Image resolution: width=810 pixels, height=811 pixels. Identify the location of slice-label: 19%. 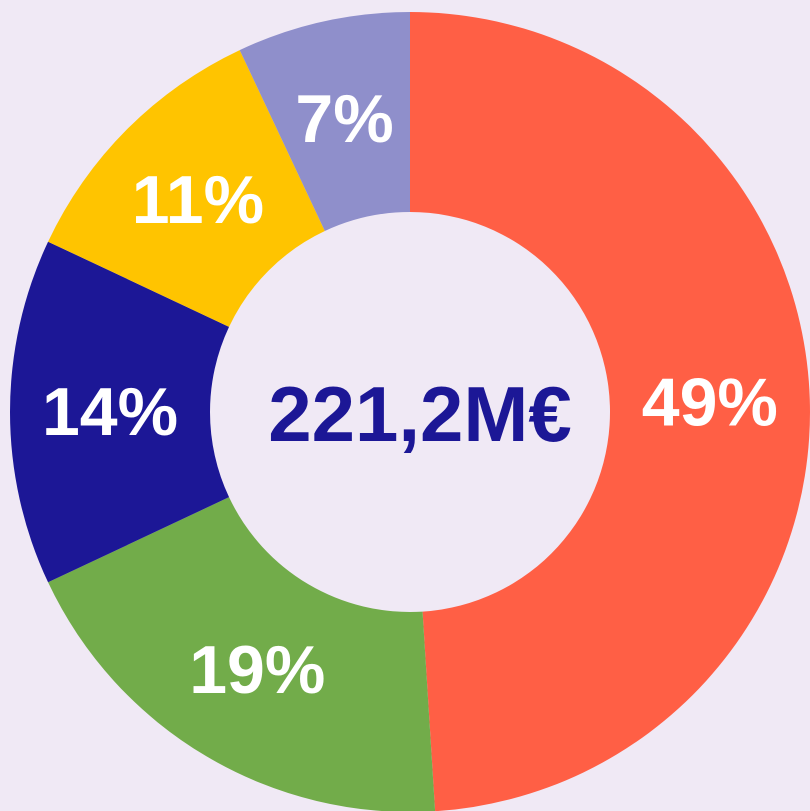
(257, 670).